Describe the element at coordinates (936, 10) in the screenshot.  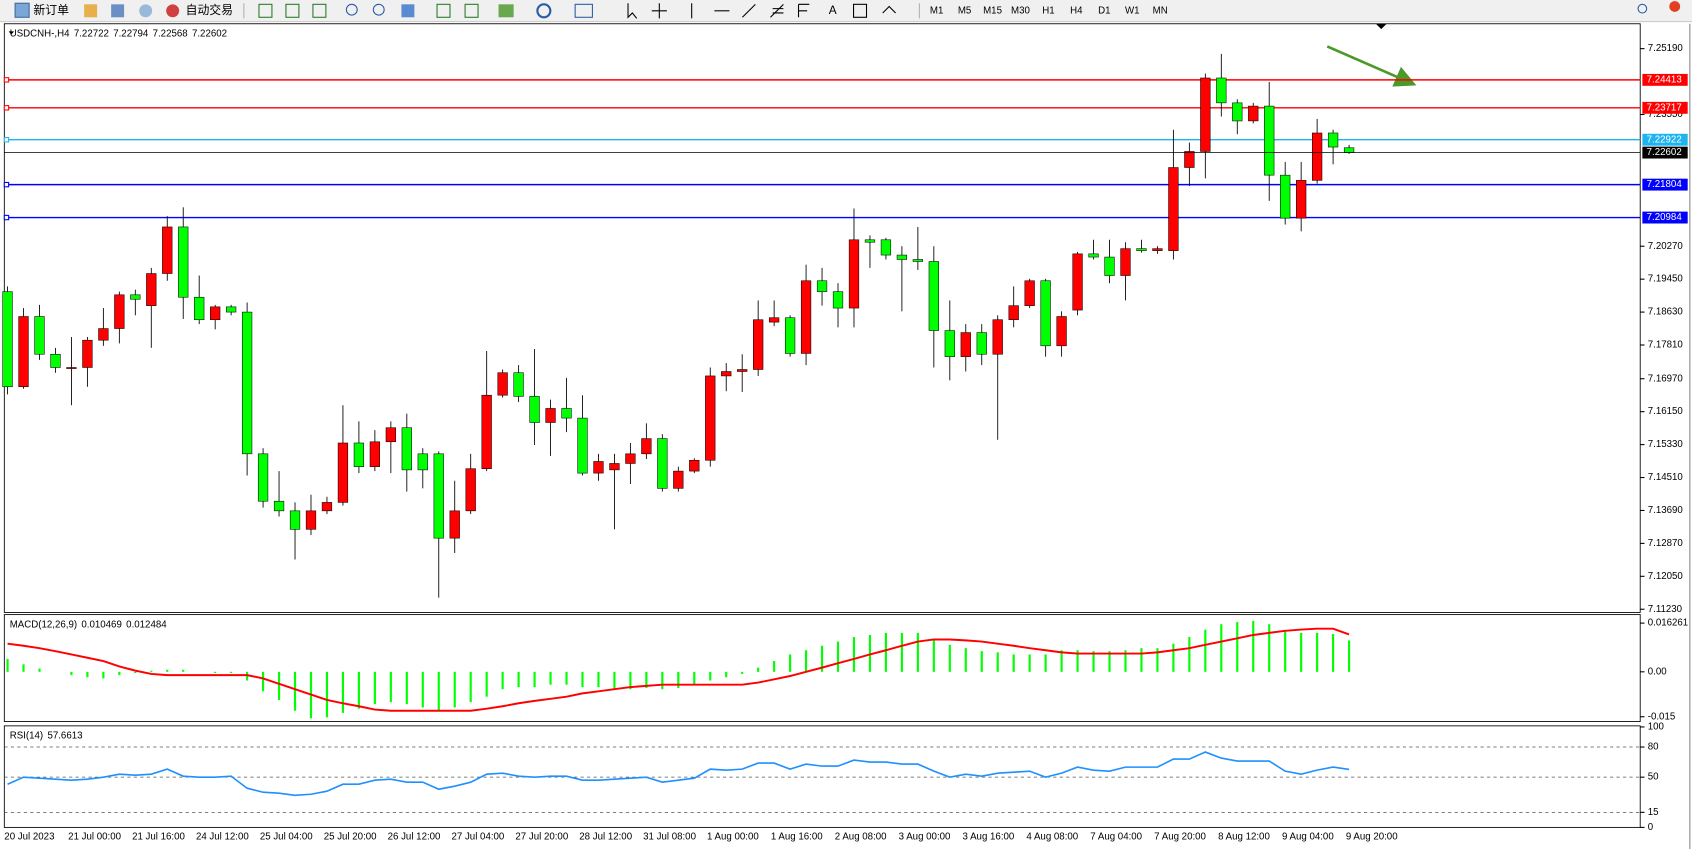
I see `timeframe-button: M1` at that location.